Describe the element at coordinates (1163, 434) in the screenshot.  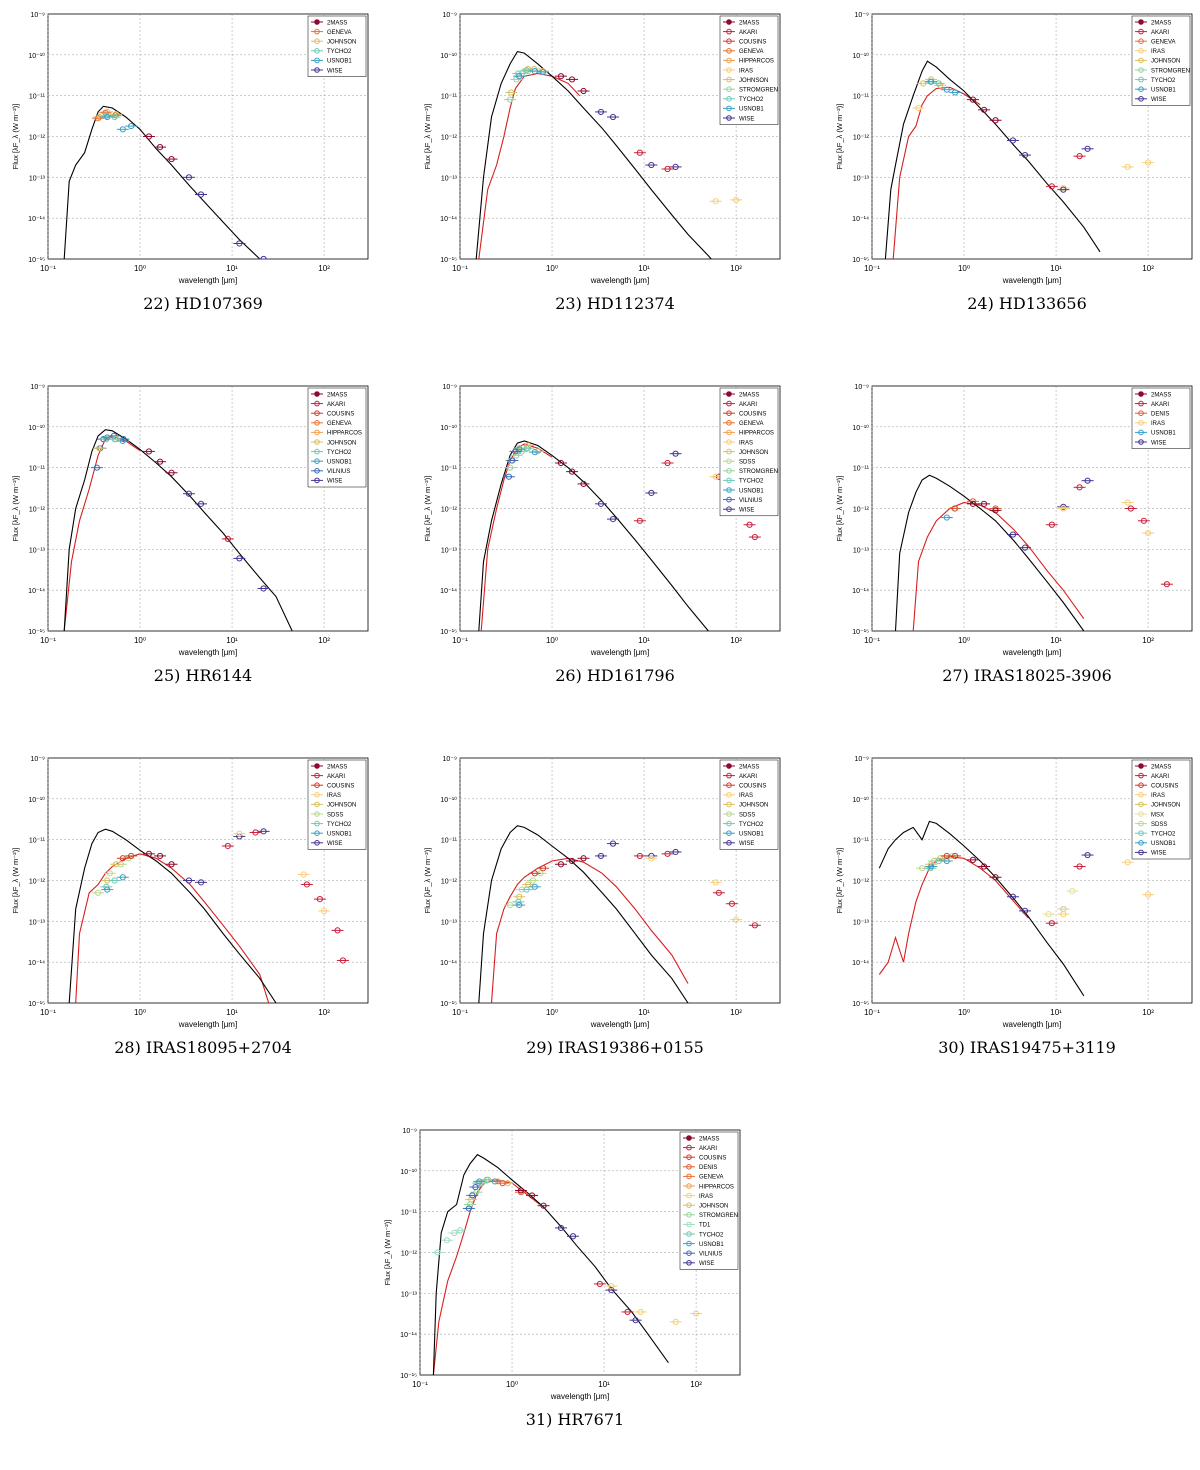
I see `legend-label: USNOB1` at that location.